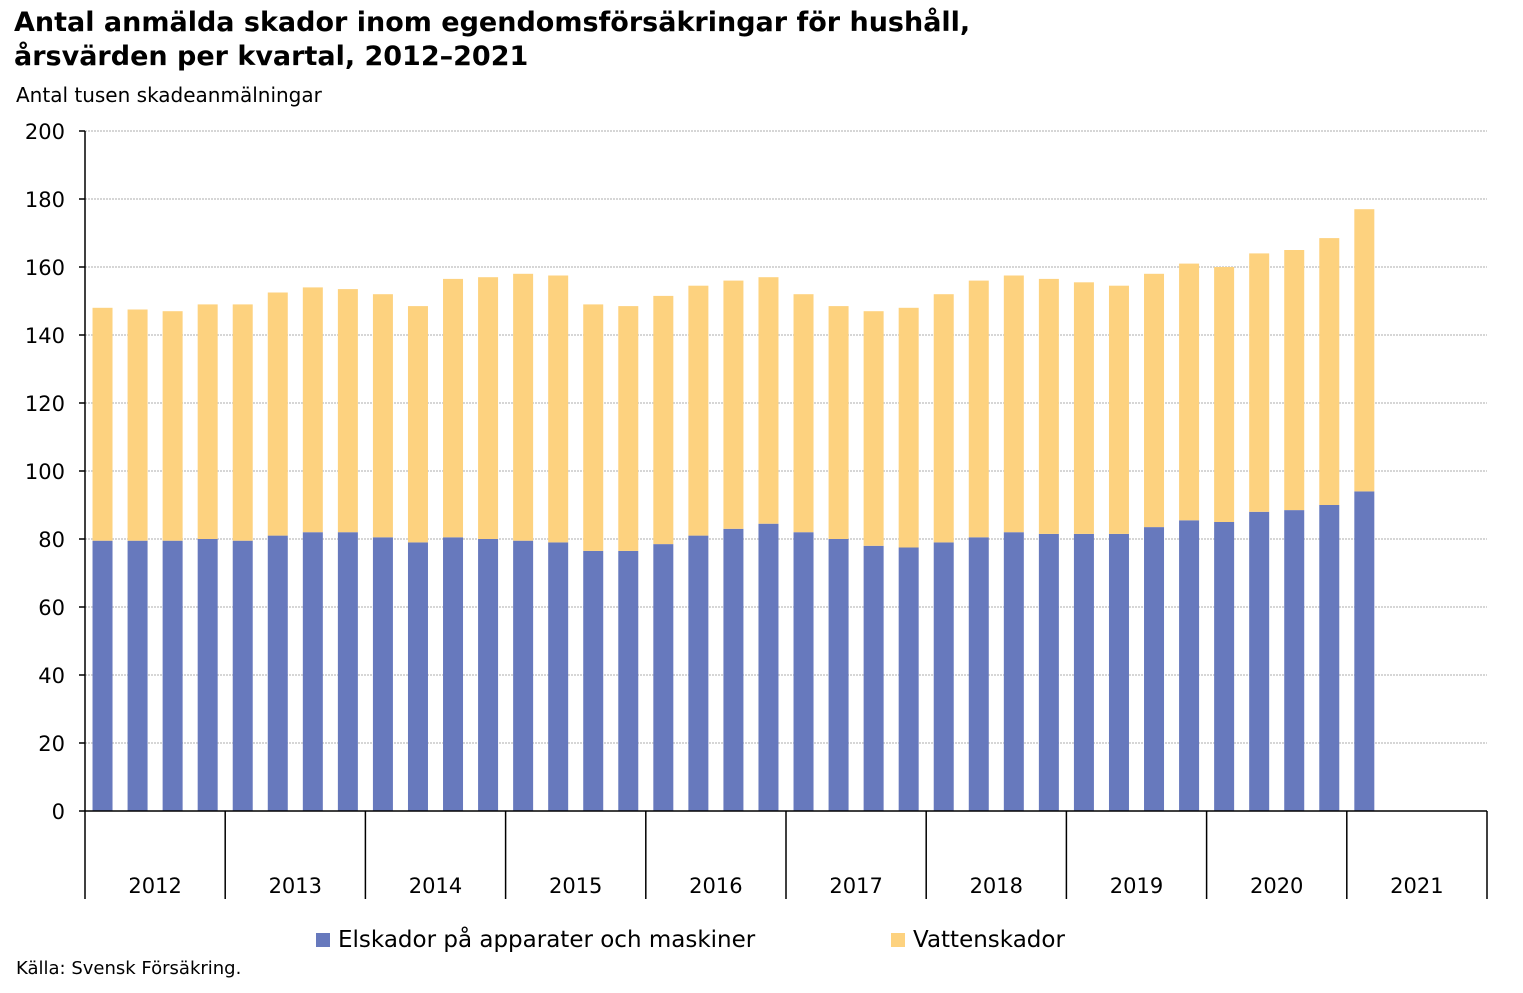 This screenshot has height=993, width=1523. Describe the element at coordinates (45, 132) in the screenshot. I see `y-tick-label: 200` at that location.